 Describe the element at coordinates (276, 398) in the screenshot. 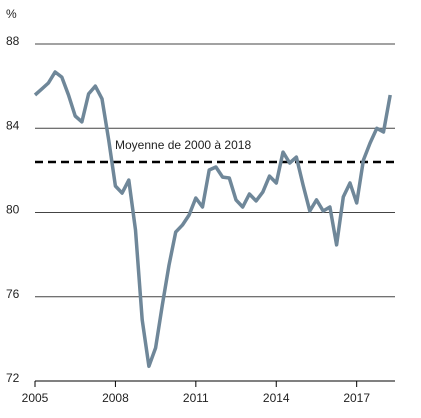

I see `x-tick-label: 2014` at that location.